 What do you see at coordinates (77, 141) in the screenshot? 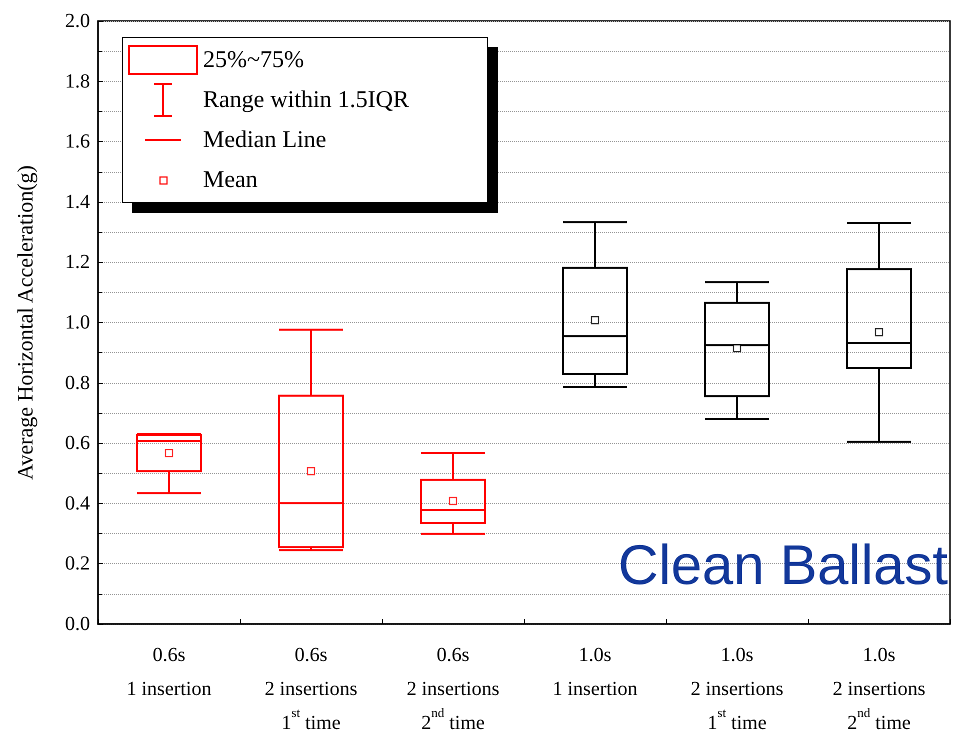
I see `y-tick-label: 1.6` at bounding box center [77, 141].